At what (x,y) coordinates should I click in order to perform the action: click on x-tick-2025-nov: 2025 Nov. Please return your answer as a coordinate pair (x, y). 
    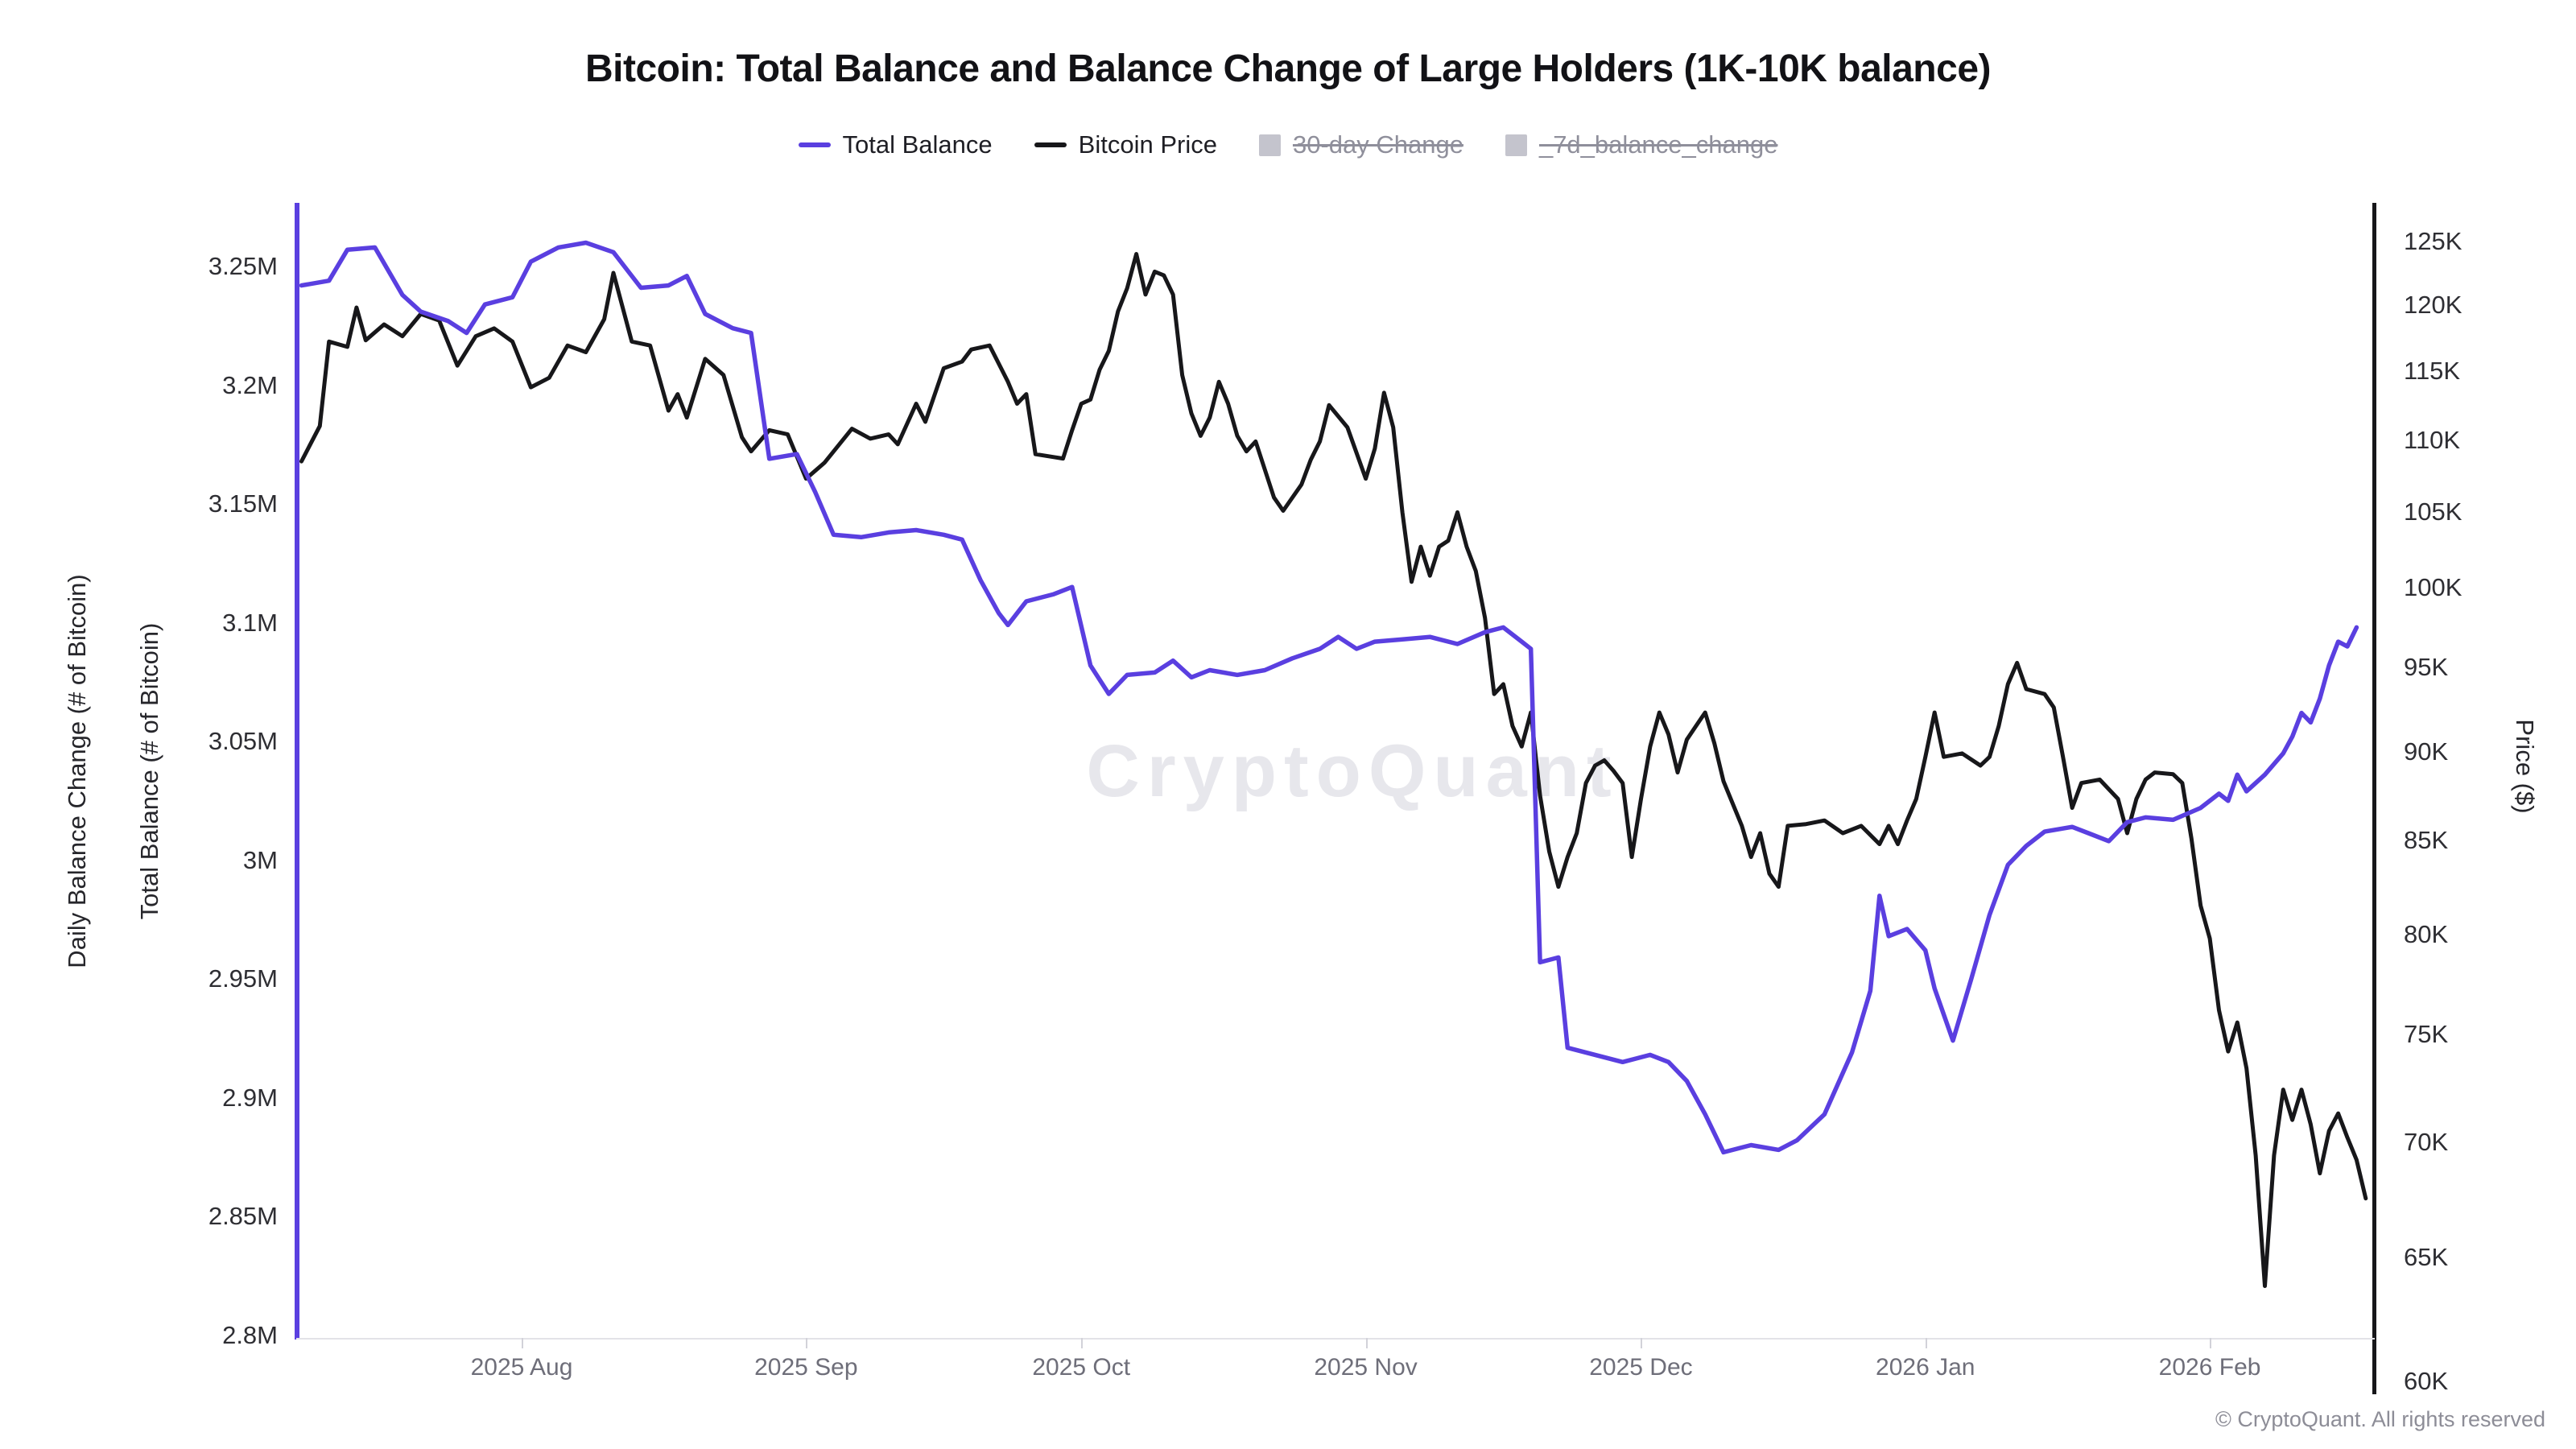
    Looking at the image, I should click on (1366, 1367).